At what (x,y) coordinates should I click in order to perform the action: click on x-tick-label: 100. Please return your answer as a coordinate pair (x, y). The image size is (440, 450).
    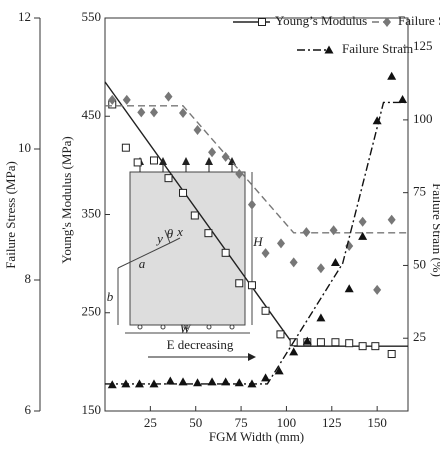
    Looking at the image, I should click on (287, 422).